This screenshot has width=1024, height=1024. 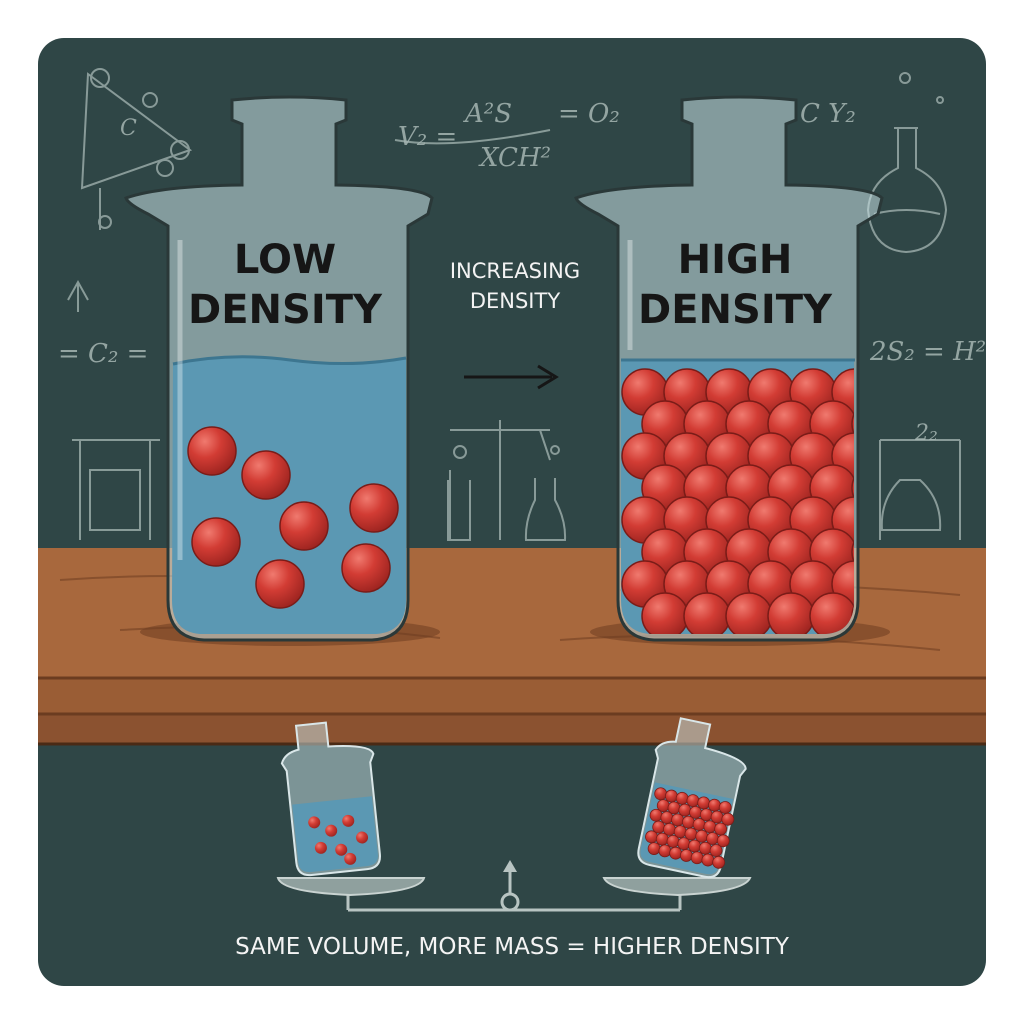 What do you see at coordinates (514, 158) in the screenshot?
I see `formula-xch2: XCH²` at bounding box center [514, 158].